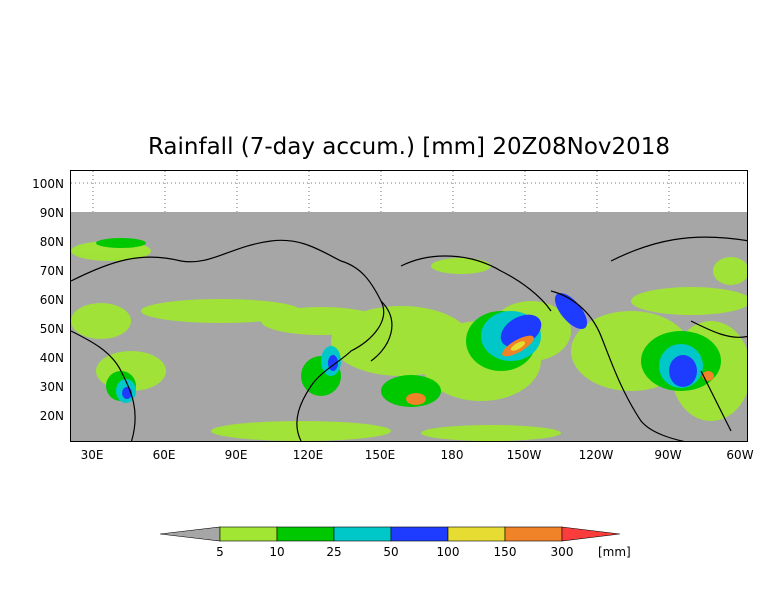 This screenshot has height=612, width=784. Describe the element at coordinates (51, 271) in the screenshot. I see `lat-label-70n: 70N` at that location.